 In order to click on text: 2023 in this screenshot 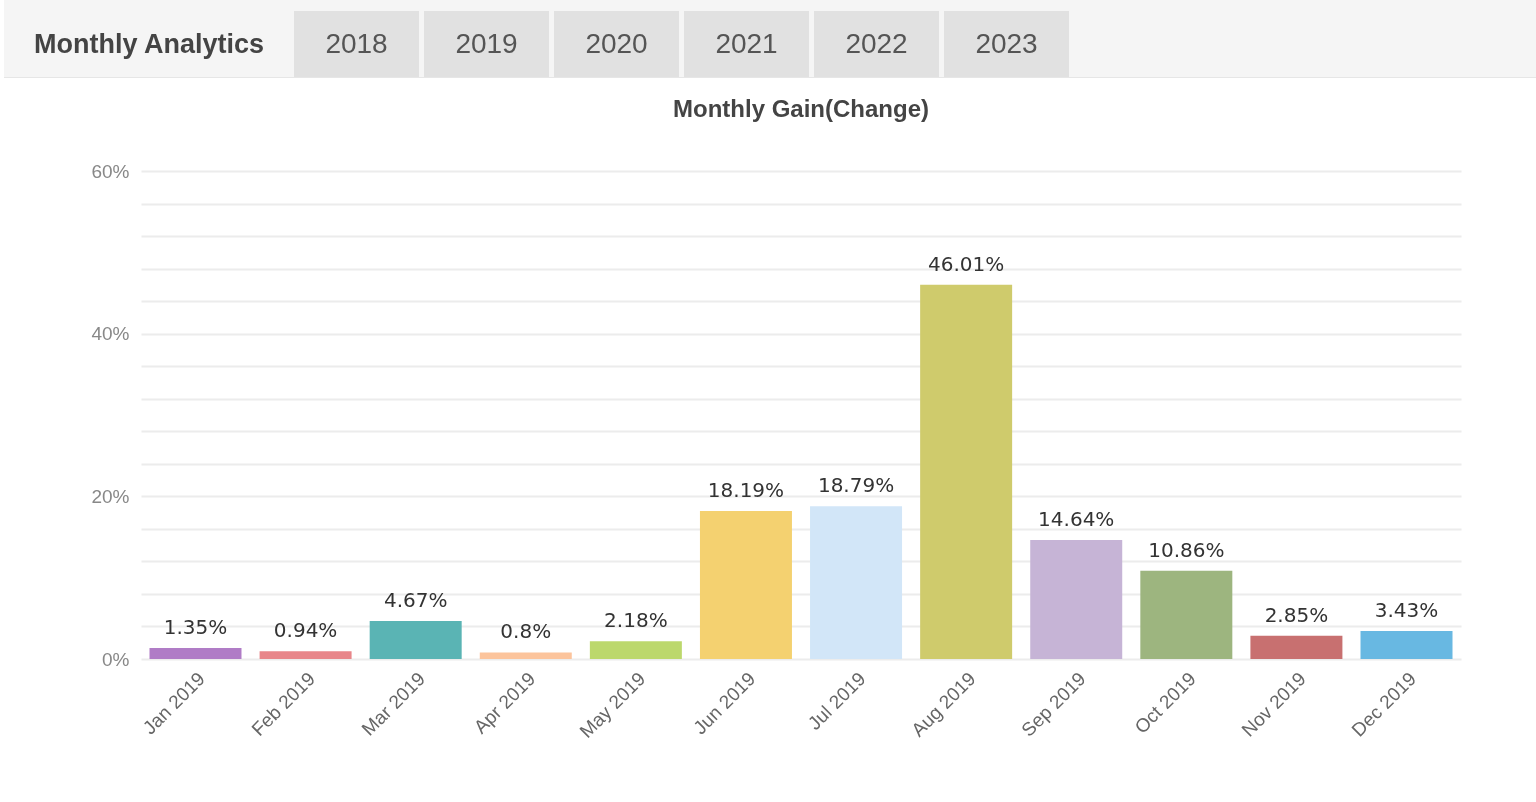, I will do `click(1007, 44)`.